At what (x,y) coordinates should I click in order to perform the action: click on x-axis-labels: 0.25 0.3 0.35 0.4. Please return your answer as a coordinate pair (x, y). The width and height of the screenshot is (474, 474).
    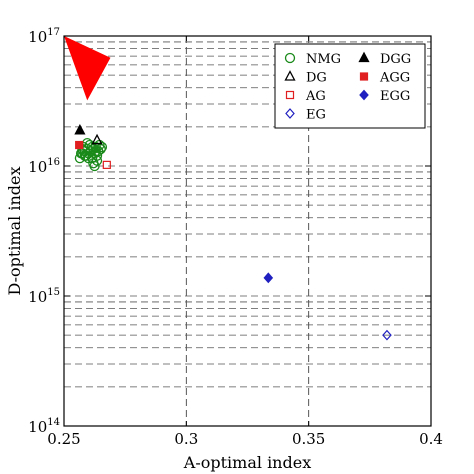
    Looking at the image, I should click on (245, 439).